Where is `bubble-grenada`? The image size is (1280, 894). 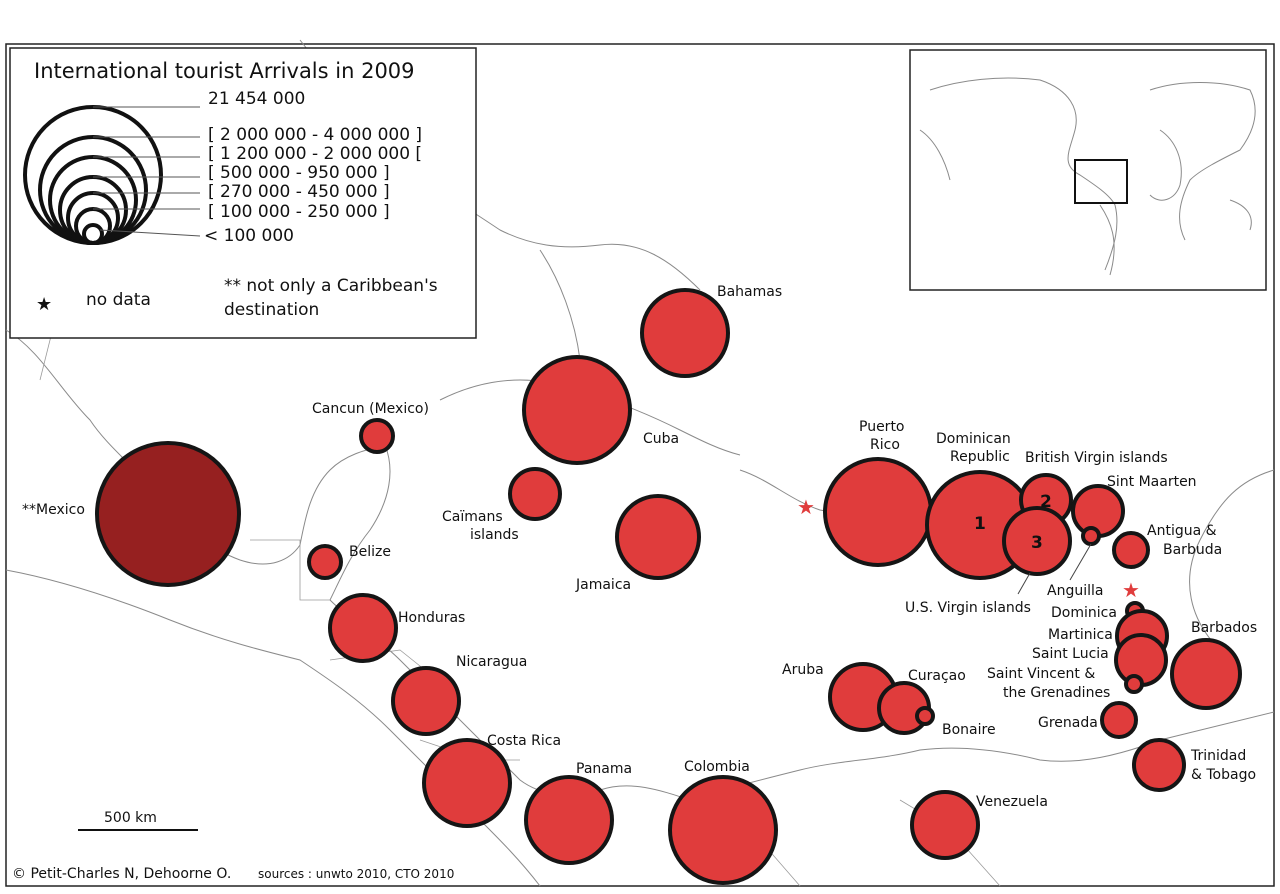 bubble-grenada is located at coordinates (1119, 720).